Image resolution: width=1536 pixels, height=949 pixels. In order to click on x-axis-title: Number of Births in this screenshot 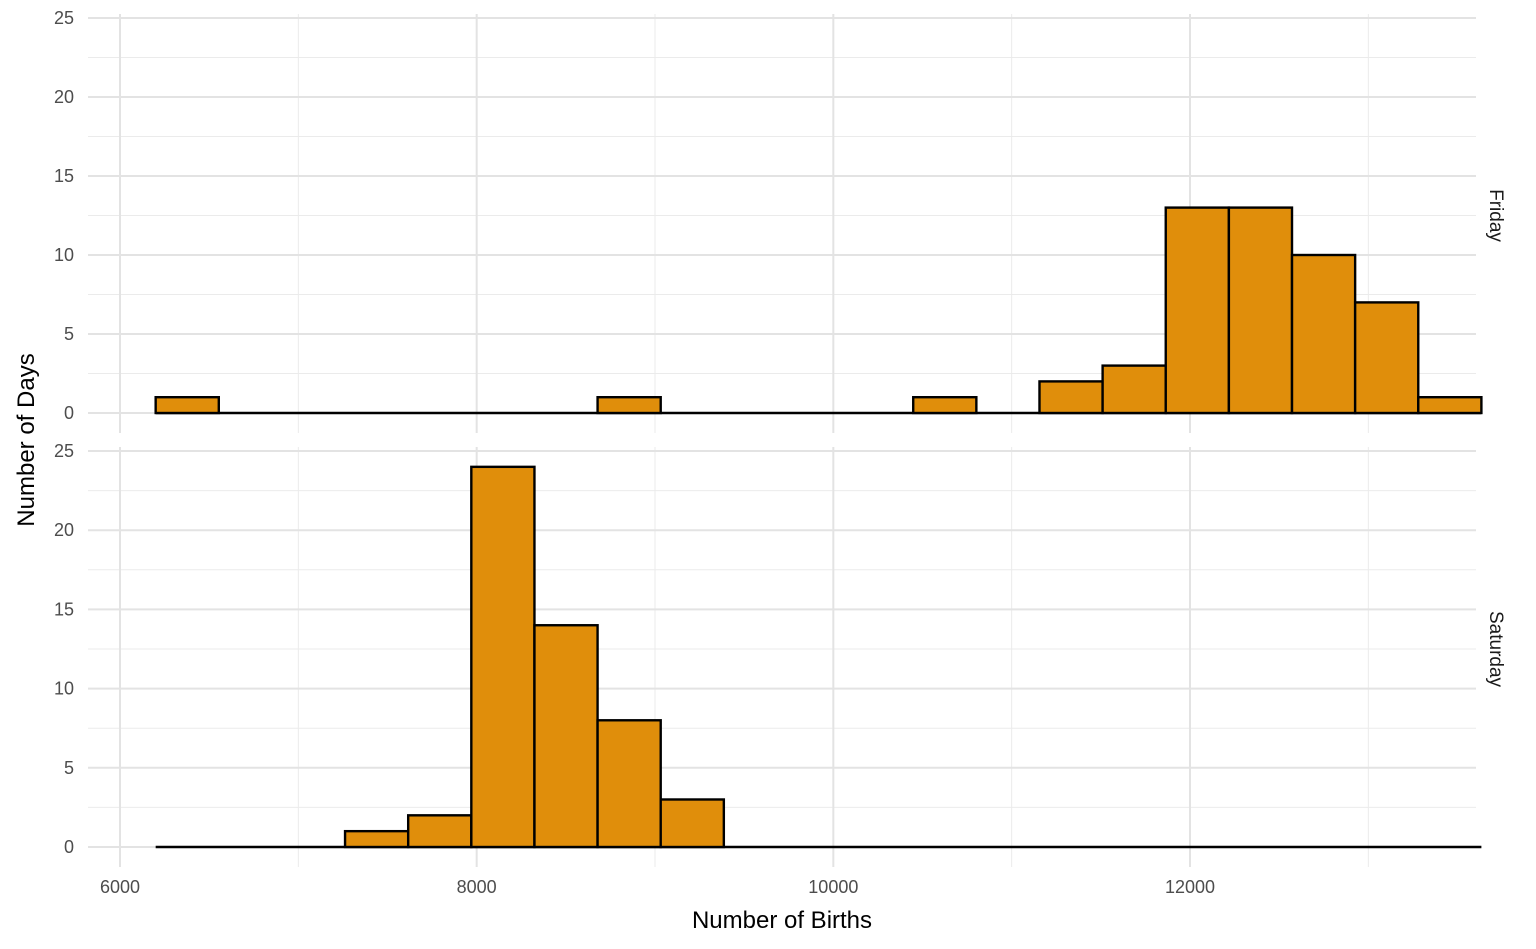, I will do `click(782, 920)`.